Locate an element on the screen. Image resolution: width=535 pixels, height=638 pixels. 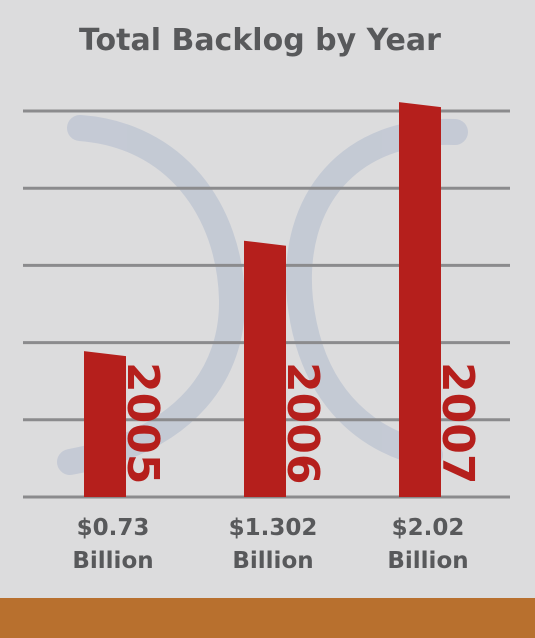
bar-group-2006: 2006 is located at coordinates (286, 369).